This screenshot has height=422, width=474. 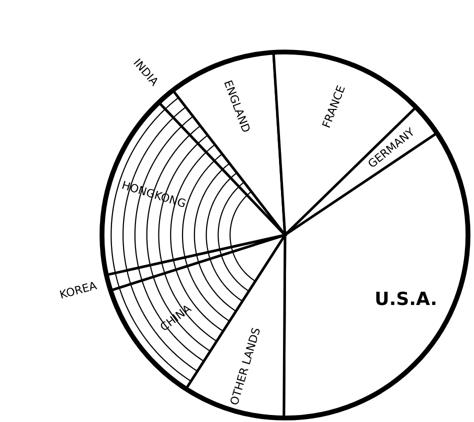 What do you see at coordinates (245, 366) in the screenshot?
I see `slice-label: OTHER LANDS` at bounding box center [245, 366].